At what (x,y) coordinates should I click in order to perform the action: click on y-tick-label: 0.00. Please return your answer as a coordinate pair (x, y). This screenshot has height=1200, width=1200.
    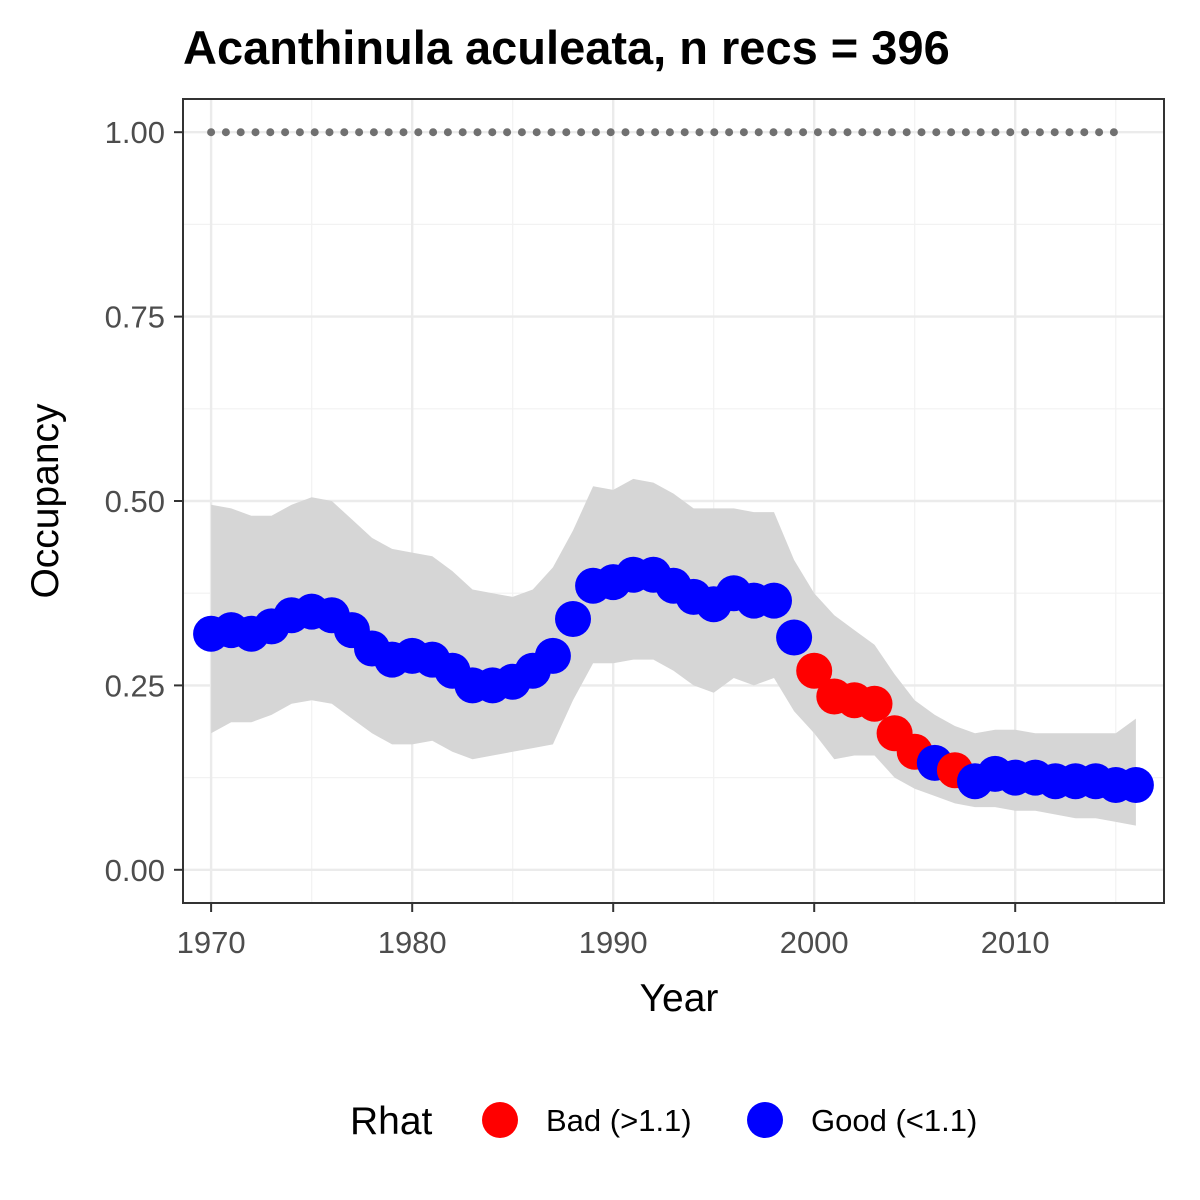
    Looking at the image, I should click on (135, 870).